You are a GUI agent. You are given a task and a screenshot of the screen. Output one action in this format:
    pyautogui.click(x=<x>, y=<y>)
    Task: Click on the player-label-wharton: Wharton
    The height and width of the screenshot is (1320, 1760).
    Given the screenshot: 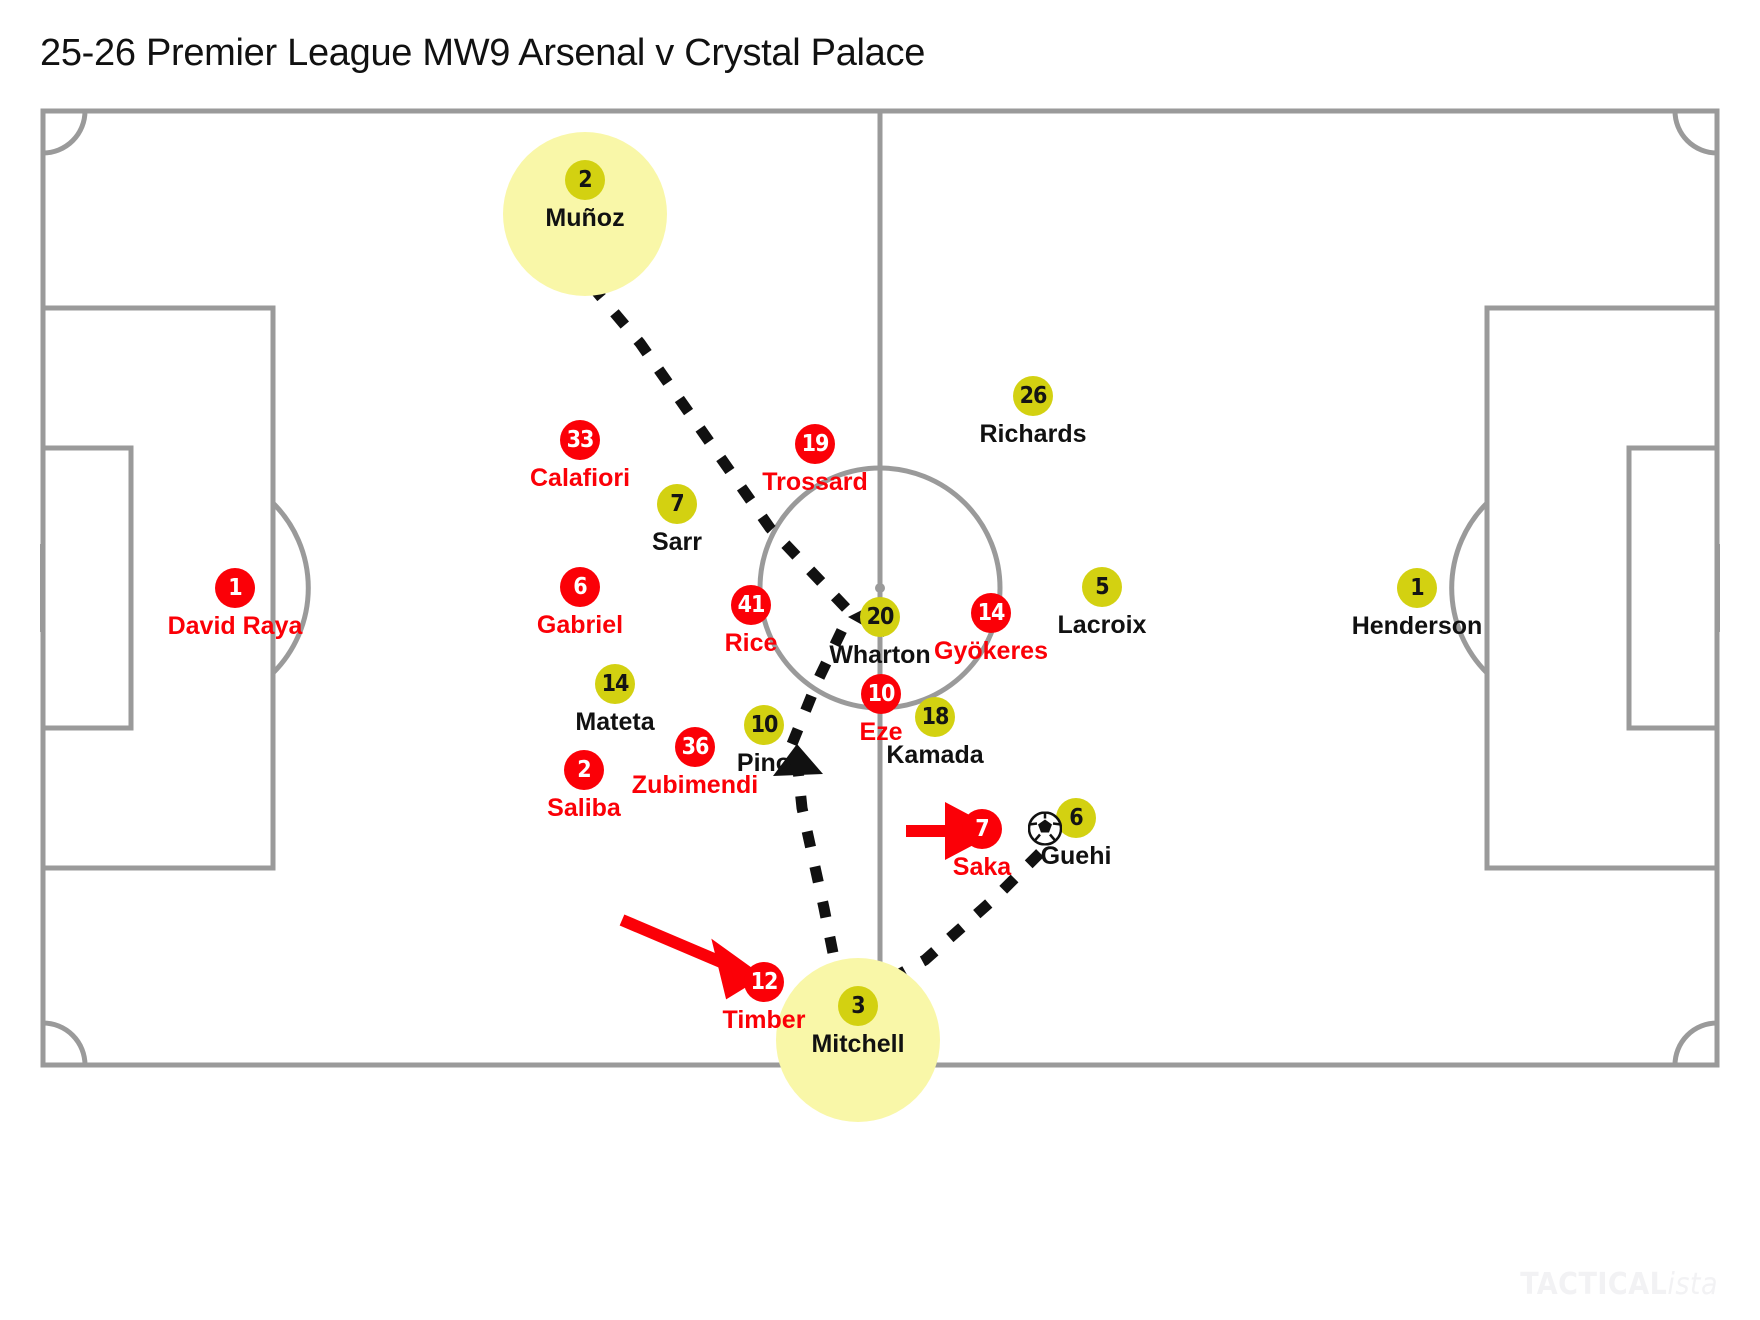 What is the action you would take?
    pyautogui.click(x=880, y=655)
    